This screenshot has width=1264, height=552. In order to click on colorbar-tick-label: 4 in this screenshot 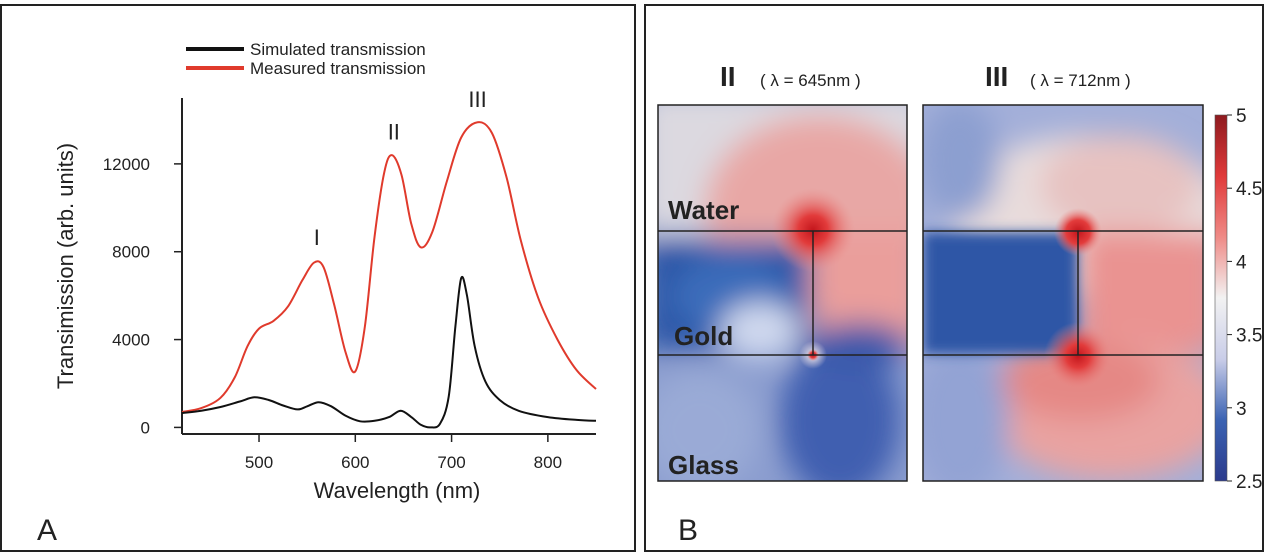, I will do `click(1241, 262)`.